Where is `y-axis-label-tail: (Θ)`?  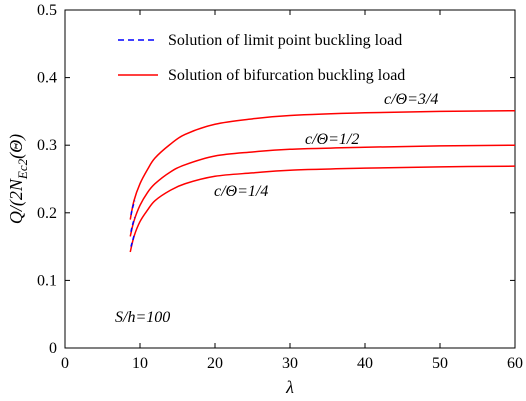 y-axis-label-tail: (Θ) is located at coordinates (16, 146).